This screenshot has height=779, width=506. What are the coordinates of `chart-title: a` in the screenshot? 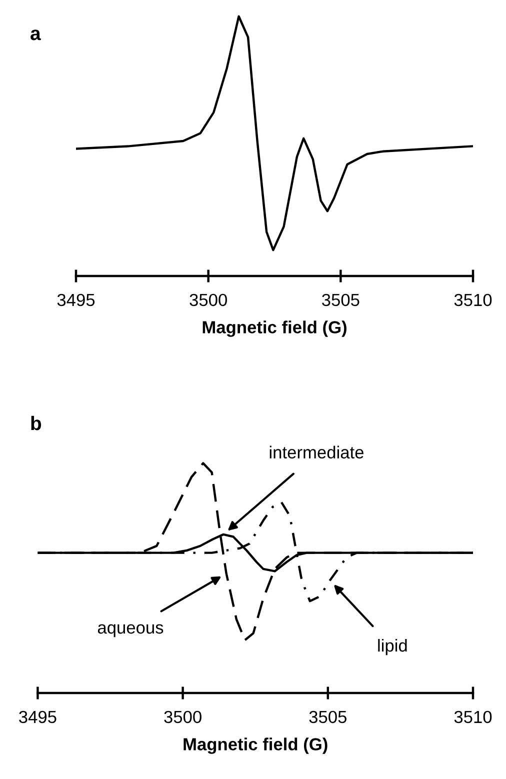 It's located at (35, 35).